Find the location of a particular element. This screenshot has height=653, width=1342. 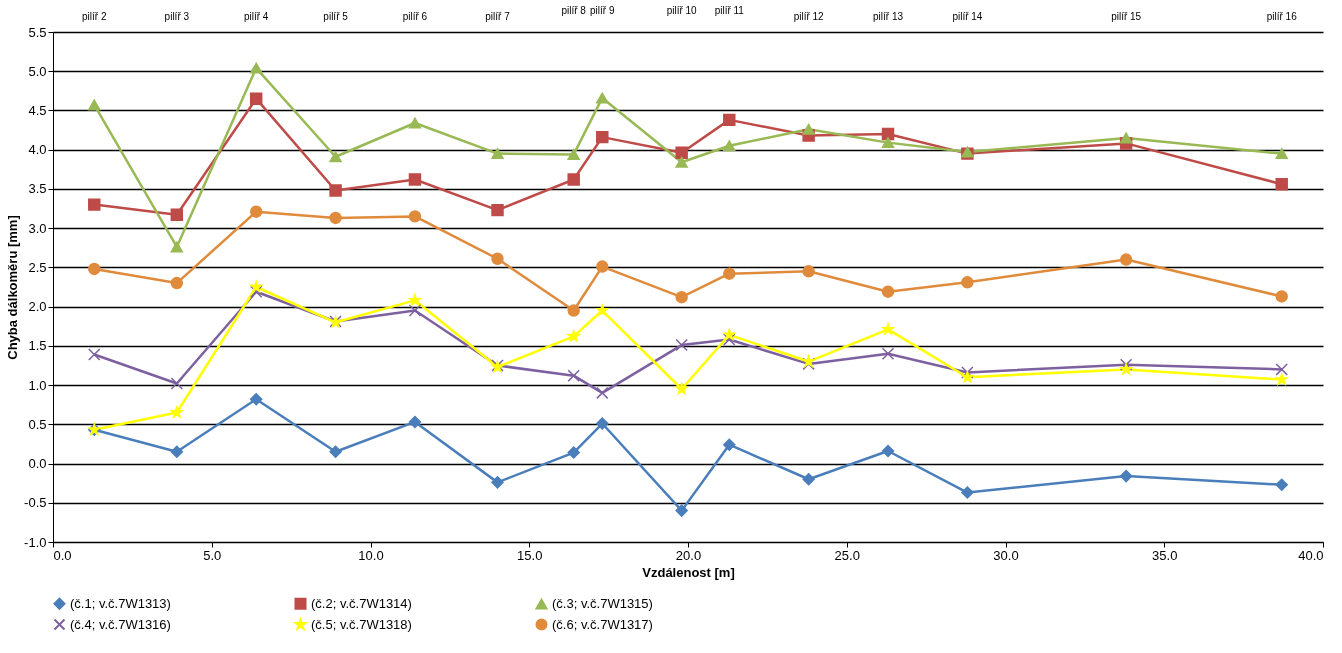

y-axis-title: Chyba dálkoměru [mm] is located at coordinates (13, 287).